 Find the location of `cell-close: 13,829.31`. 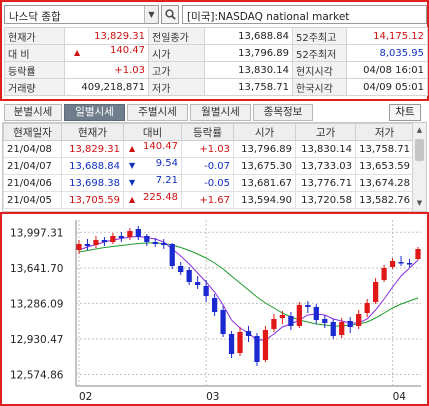

cell-close: 13,829.31 is located at coordinates (92, 149).